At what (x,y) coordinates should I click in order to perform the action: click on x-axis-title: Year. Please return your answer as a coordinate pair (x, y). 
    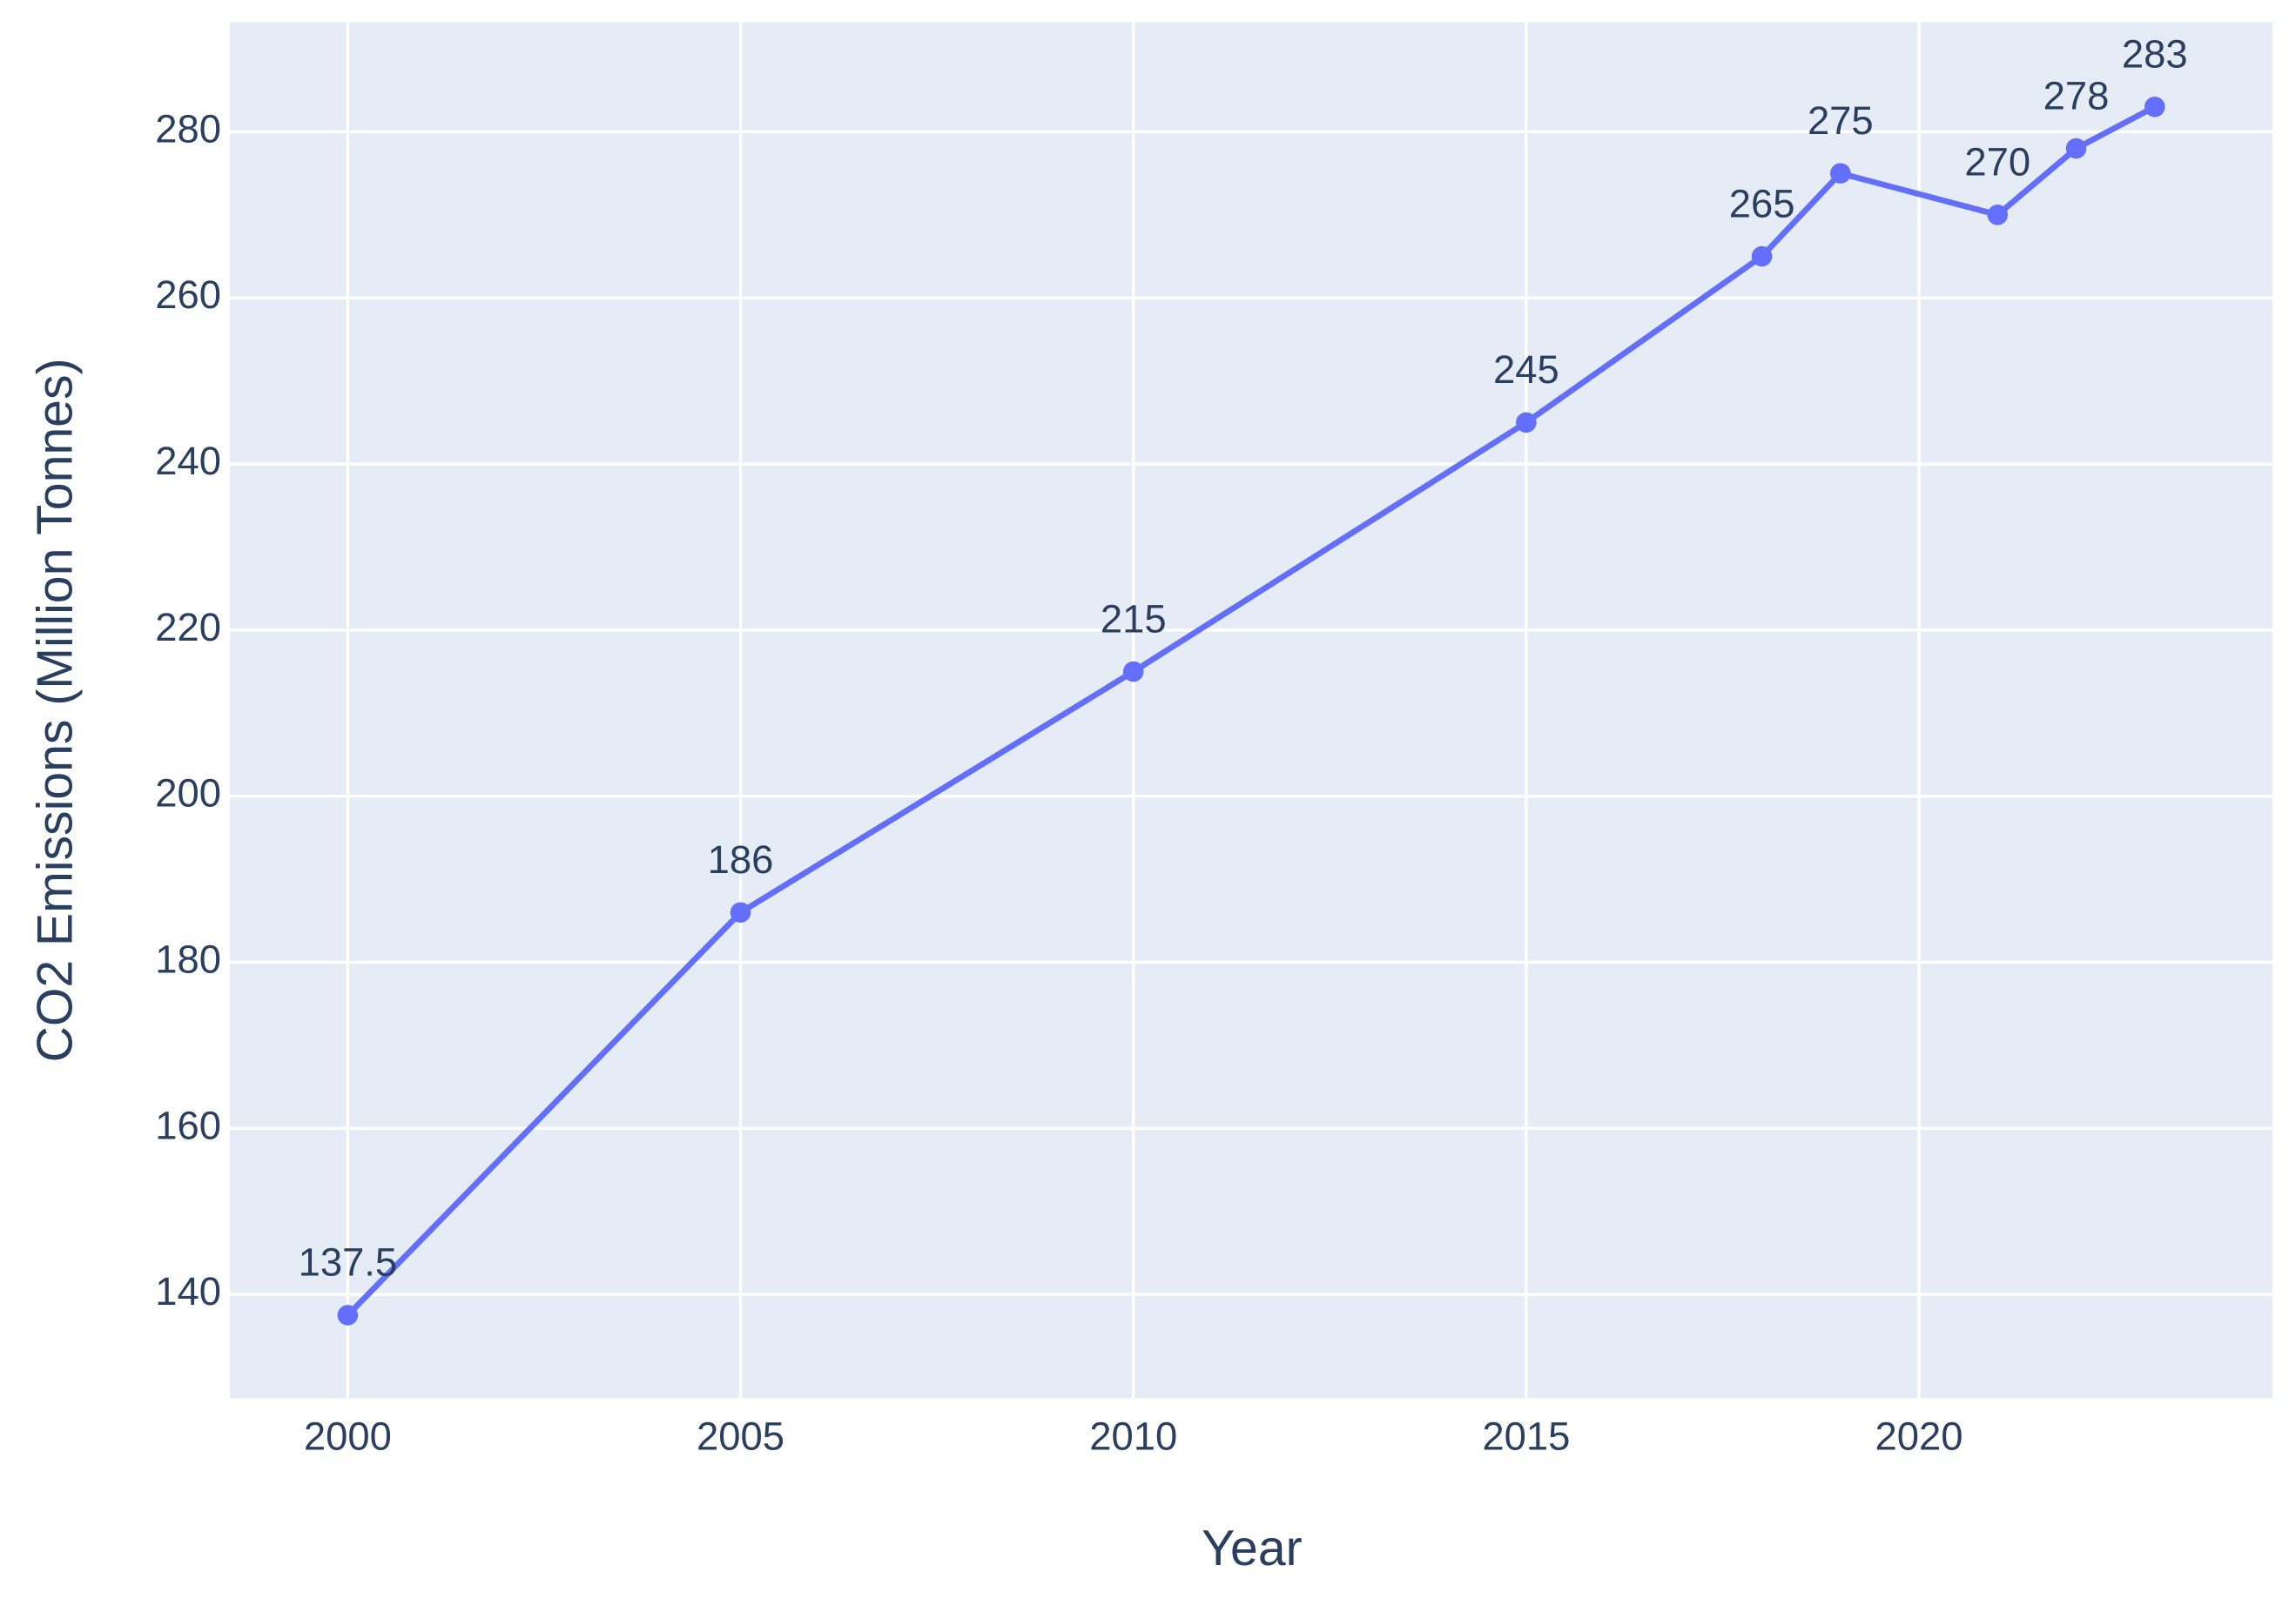
    Looking at the image, I should click on (1252, 1548).